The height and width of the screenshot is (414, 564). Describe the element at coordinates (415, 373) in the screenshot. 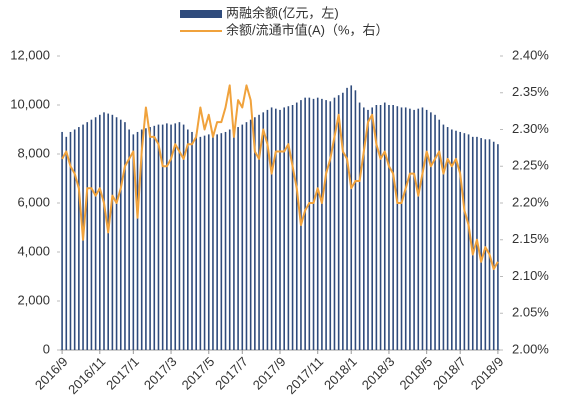

I see `x-tick-label: 2018/5` at that location.